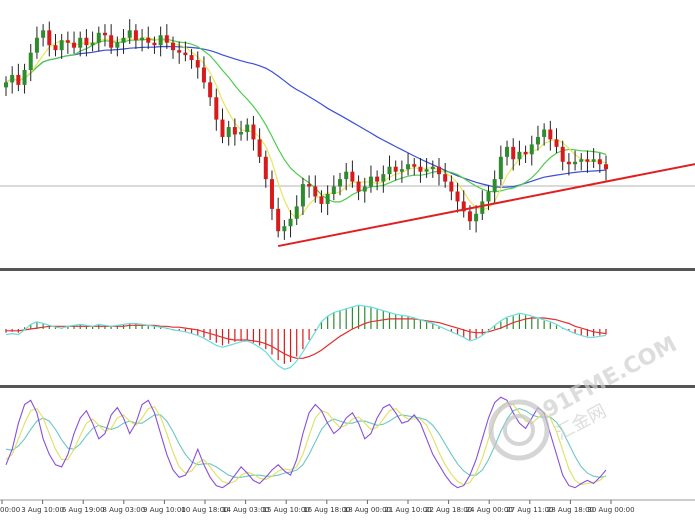  What do you see at coordinates (10, 510) in the screenshot?
I see `time-axis-label: 00:00` at bounding box center [10, 510].